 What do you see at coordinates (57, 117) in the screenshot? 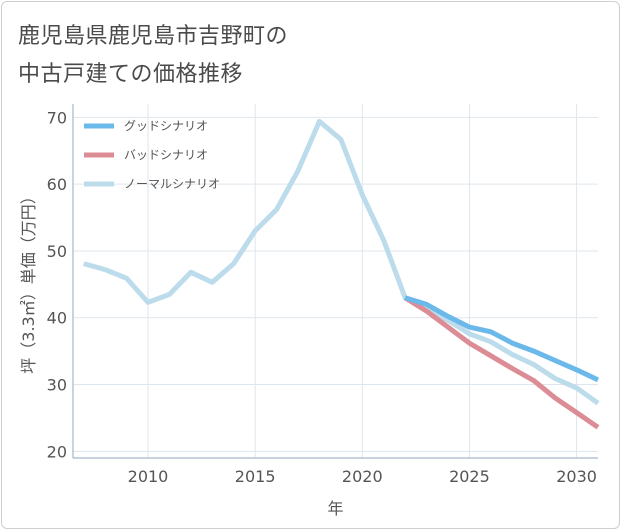
I see `y-tick-label: 70` at bounding box center [57, 117].